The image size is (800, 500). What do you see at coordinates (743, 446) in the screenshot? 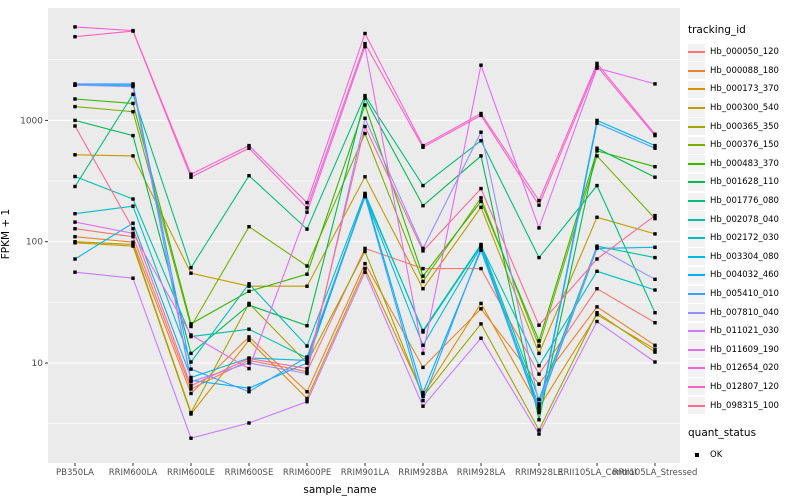
I see `quant-status-legend: quant_status OK` at bounding box center [743, 446].